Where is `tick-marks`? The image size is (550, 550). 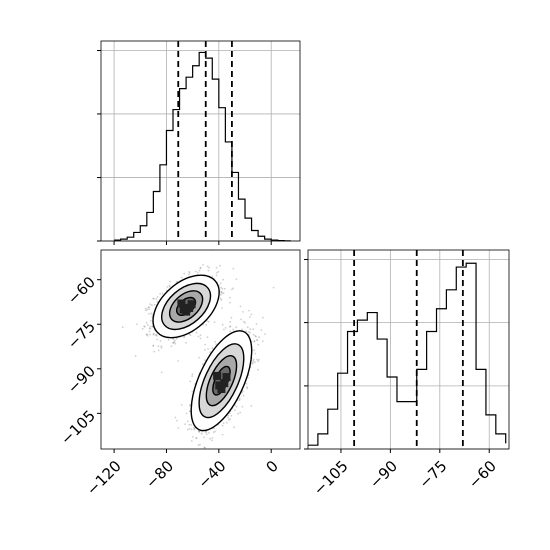
tick-marks is located at coordinates (397, 355).